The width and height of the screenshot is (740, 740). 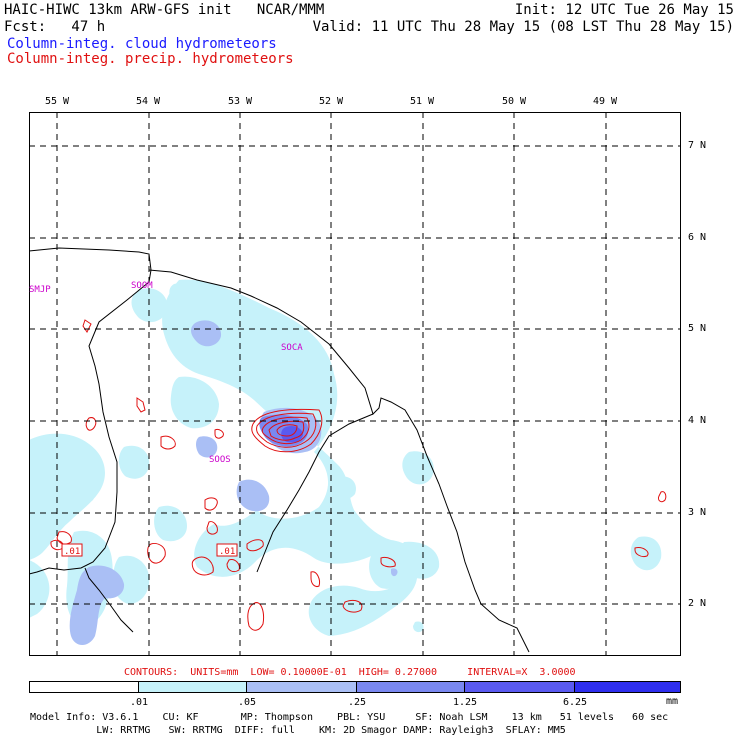 What do you see at coordinates (331, 101) in the screenshot?
I see `lon-label: 52 W` at bounding box center [331, 101].